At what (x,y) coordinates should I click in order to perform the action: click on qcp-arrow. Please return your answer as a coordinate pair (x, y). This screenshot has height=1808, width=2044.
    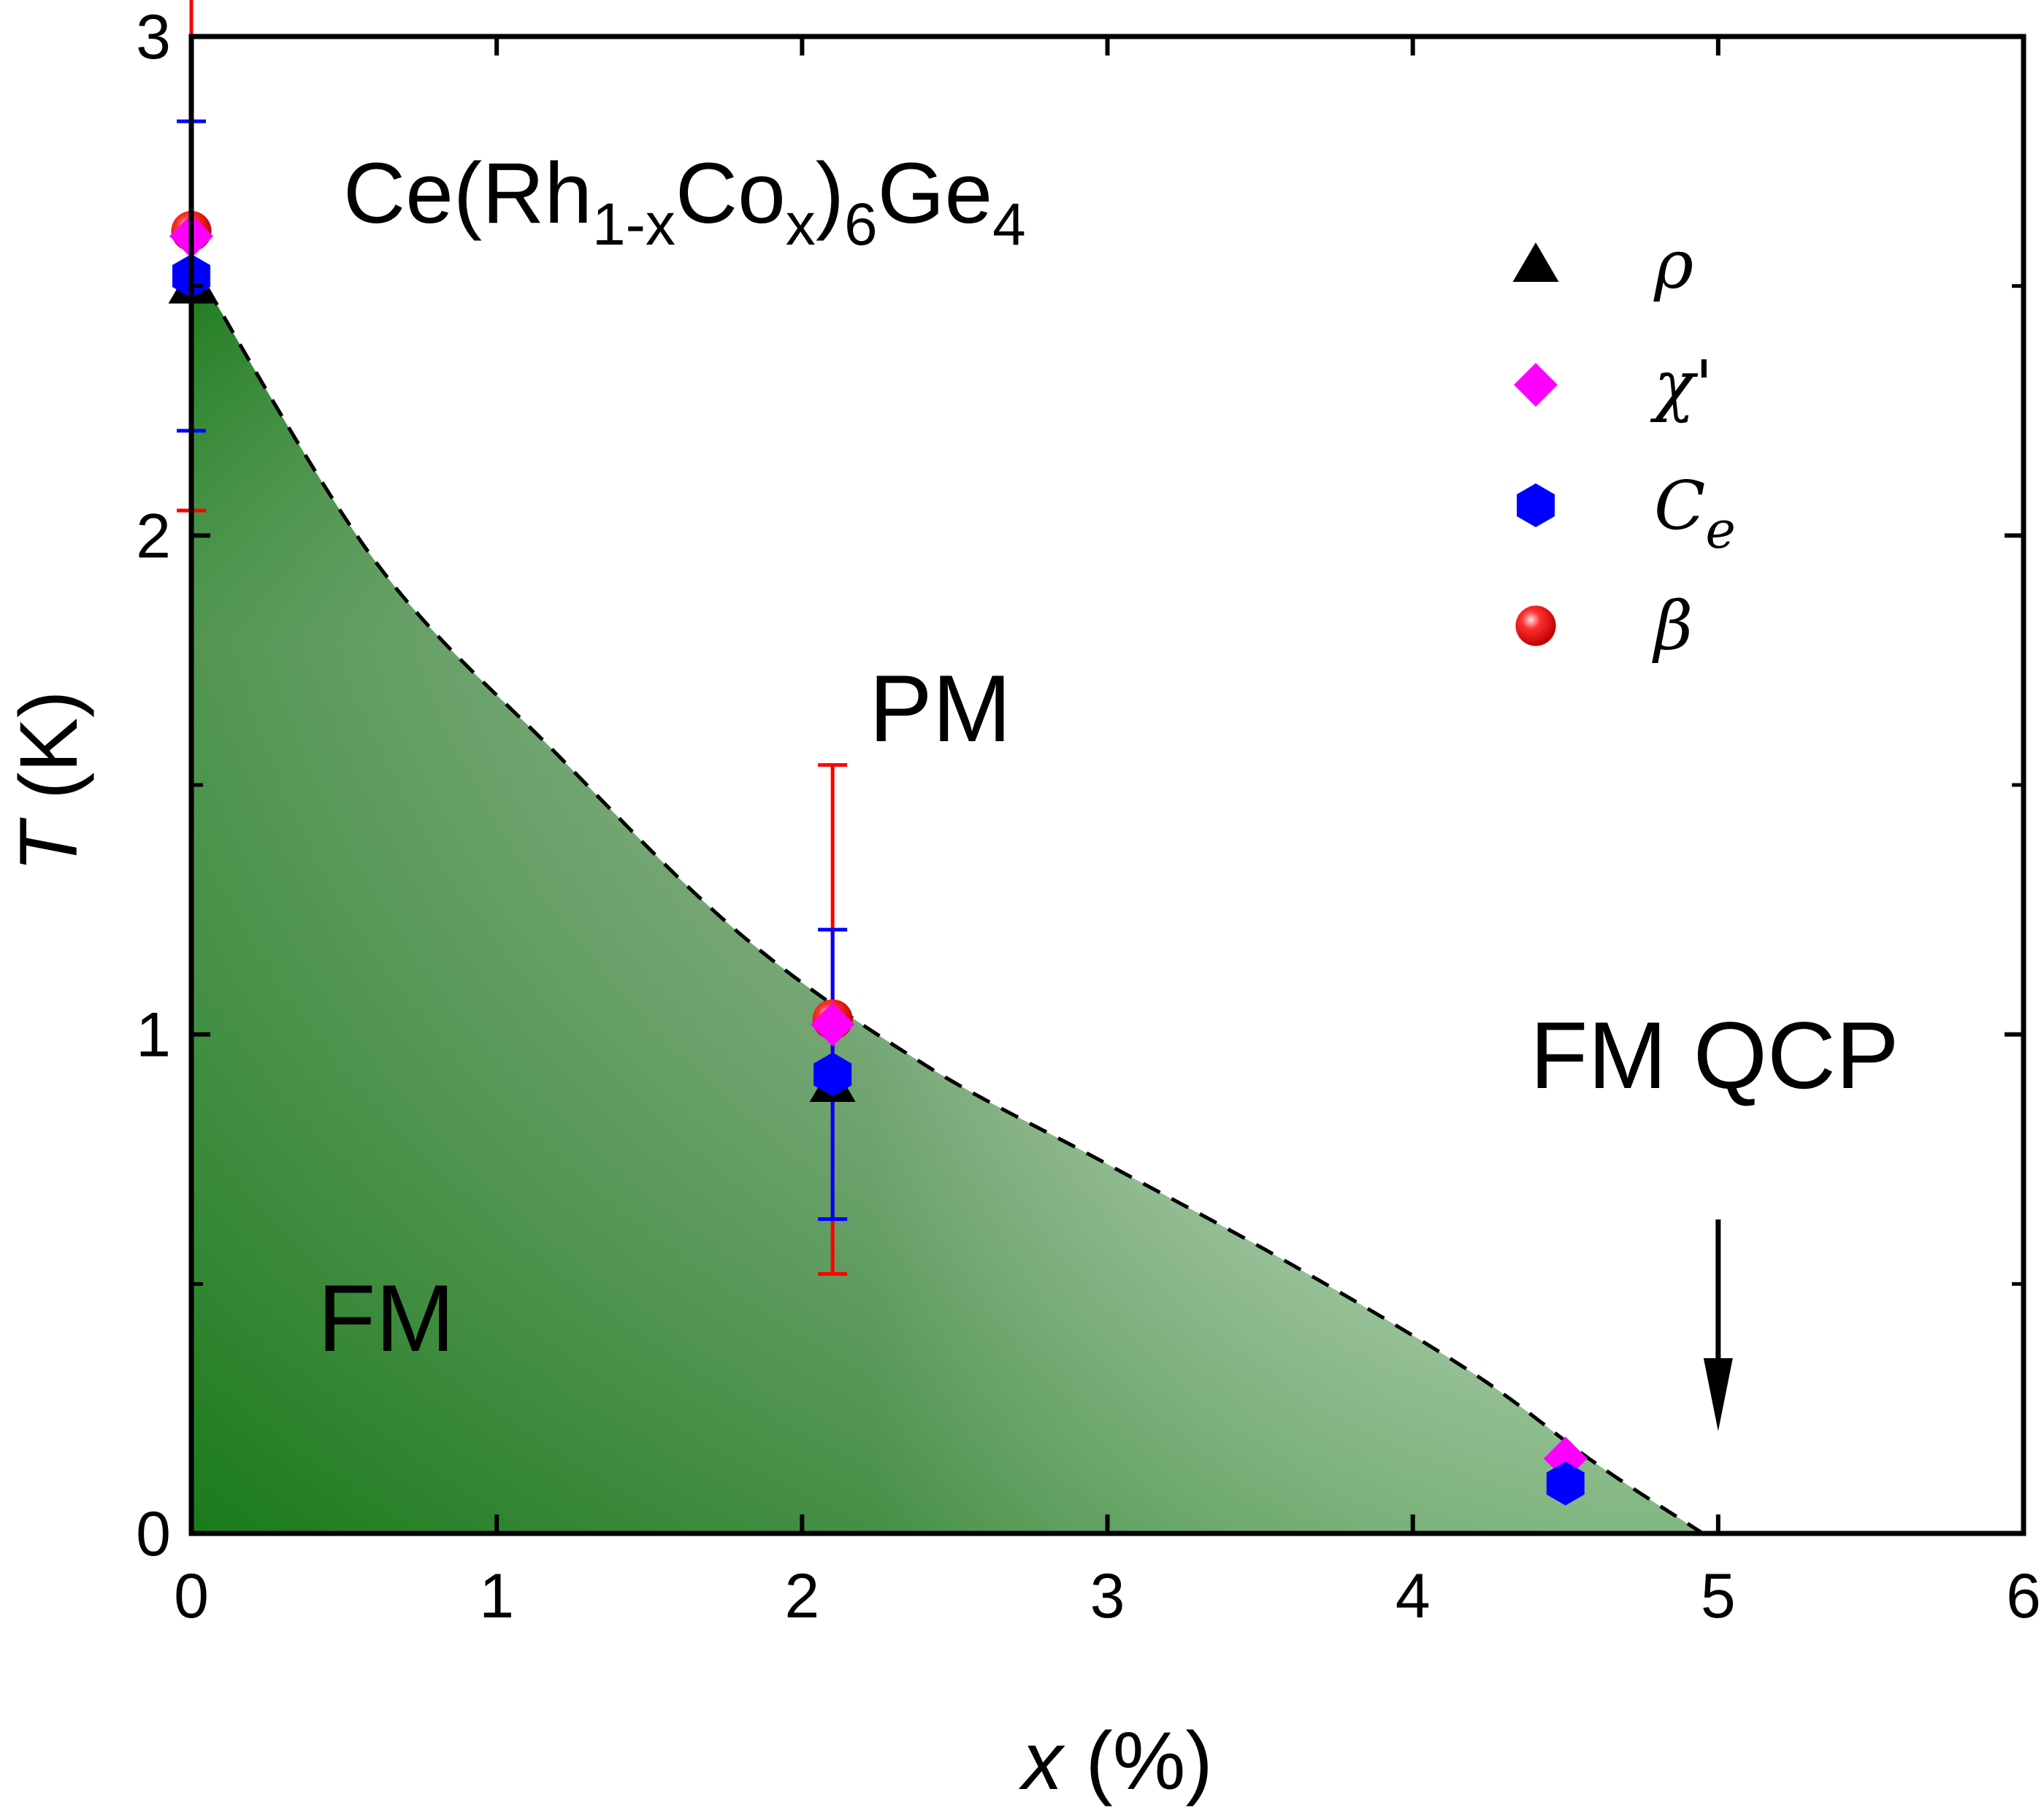
    Looking at the image, I should click on (1718, 1325).